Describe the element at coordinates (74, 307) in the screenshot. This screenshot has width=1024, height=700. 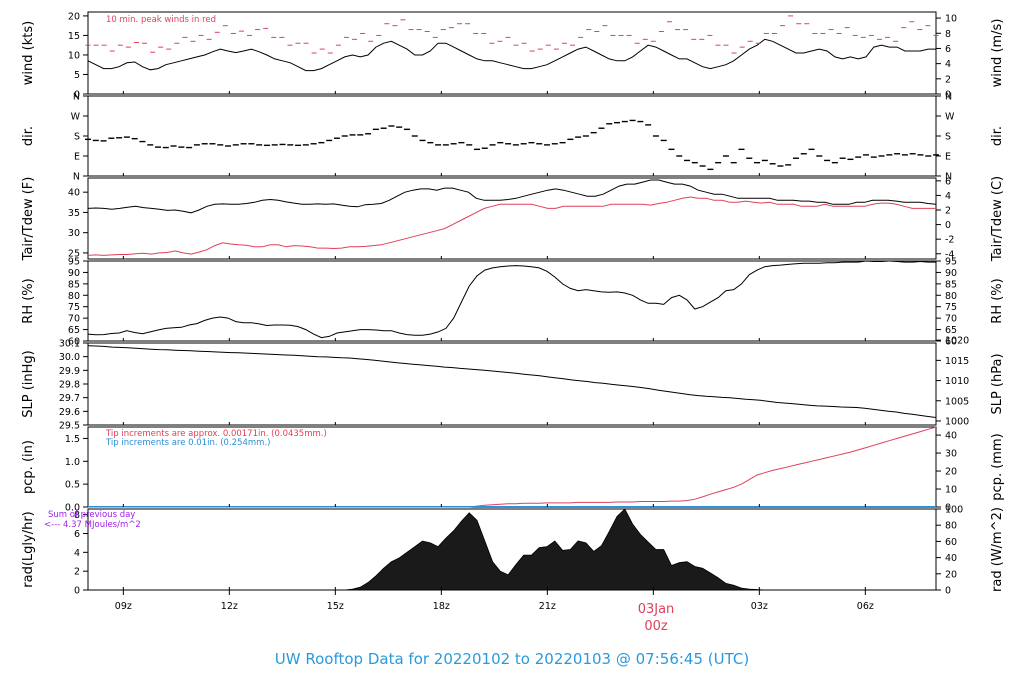
I see `rh-left-tick-label: 75` at that location.